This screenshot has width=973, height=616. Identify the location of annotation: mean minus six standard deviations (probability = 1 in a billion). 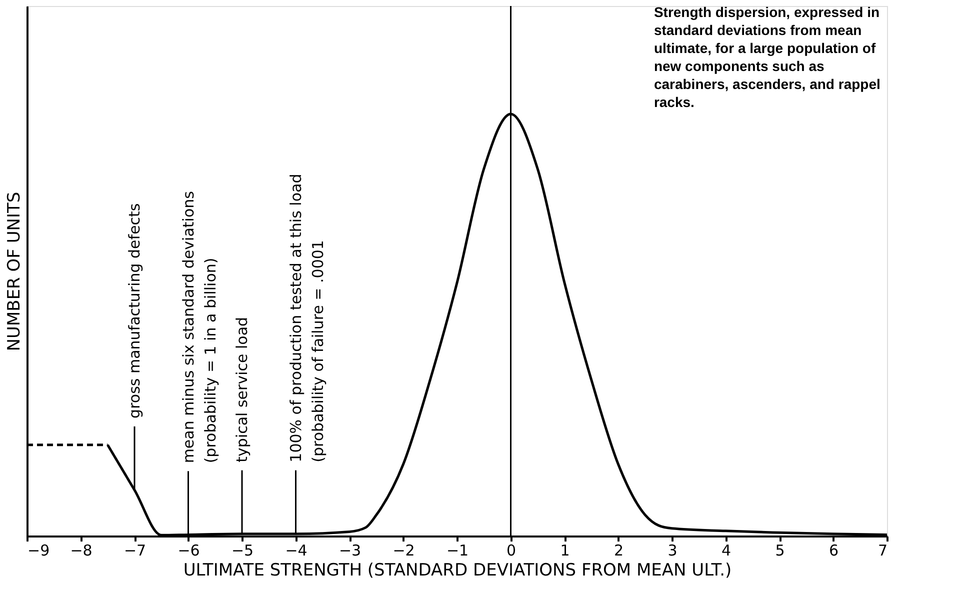
(199, 327).